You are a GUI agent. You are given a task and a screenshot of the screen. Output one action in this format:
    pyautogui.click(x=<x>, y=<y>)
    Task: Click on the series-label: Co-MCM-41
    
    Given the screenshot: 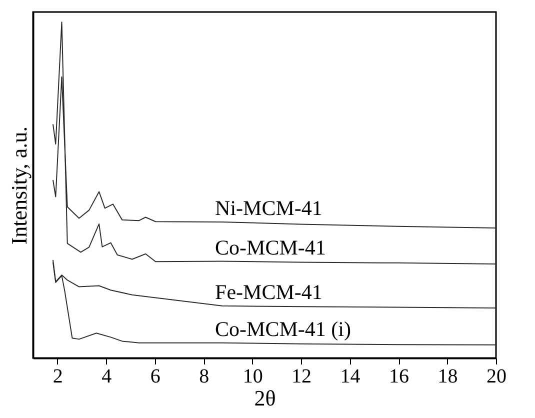 What is the action you would take?
    pyautogui.click(x=270, y=247)
    